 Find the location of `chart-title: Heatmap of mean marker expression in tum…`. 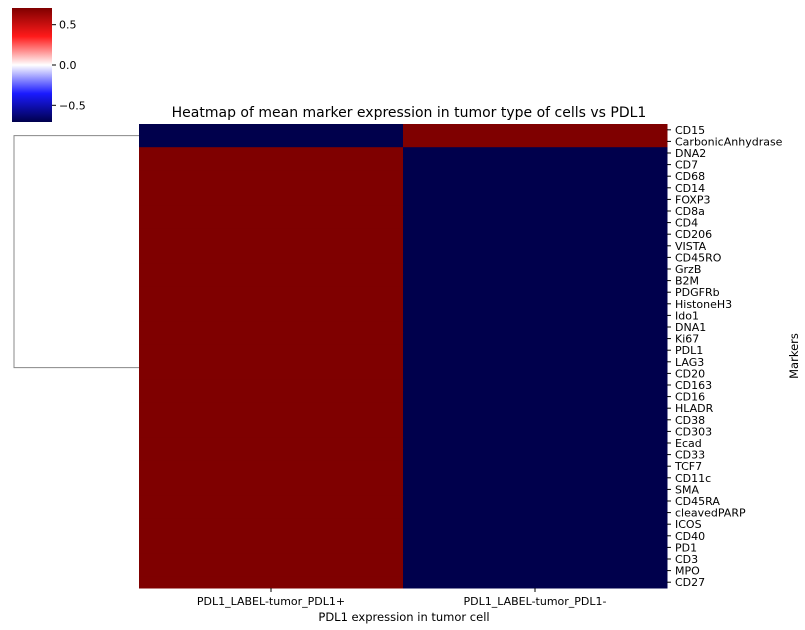

chart-title: Heatmap of mean marker expression in tum… is located at coordinates (409, 113).